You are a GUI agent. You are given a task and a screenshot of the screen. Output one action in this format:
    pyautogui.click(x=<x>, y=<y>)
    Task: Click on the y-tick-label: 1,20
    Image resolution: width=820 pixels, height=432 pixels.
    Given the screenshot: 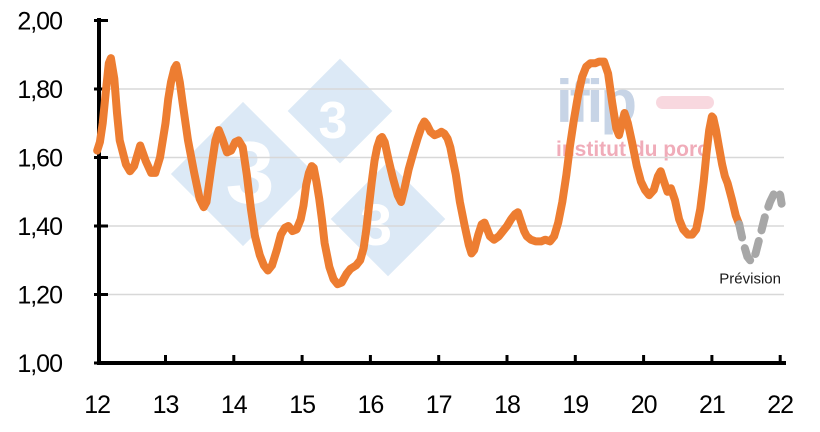 What is the action you would take?
    pyautogui.click(x=39, y=296)
    